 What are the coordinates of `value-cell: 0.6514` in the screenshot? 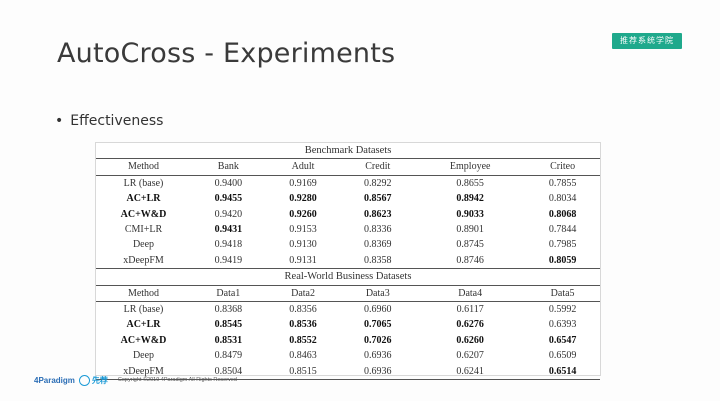 It's located at (562, 372).